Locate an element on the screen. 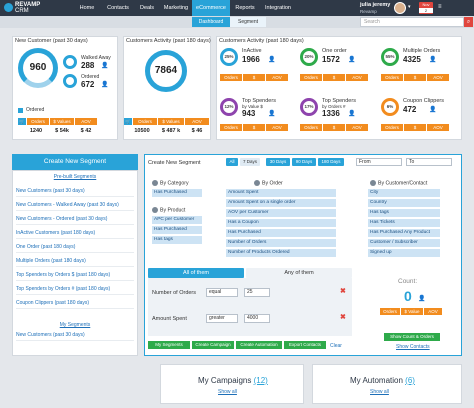 The image size is (474, 408). orders-value: 1240 is located at coordinates (36, 131).